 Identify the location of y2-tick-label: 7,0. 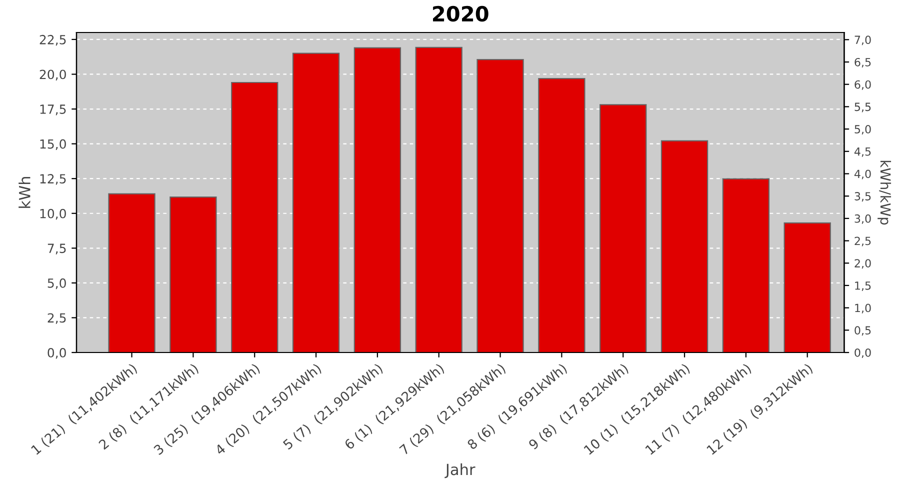
(862, 41).